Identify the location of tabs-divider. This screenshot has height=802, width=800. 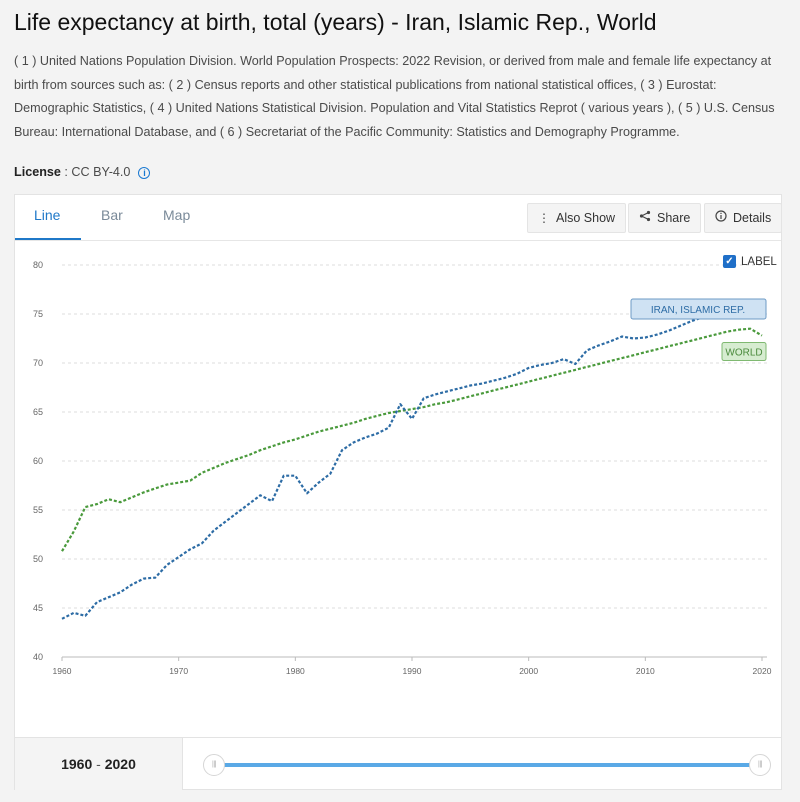
(398, 240).